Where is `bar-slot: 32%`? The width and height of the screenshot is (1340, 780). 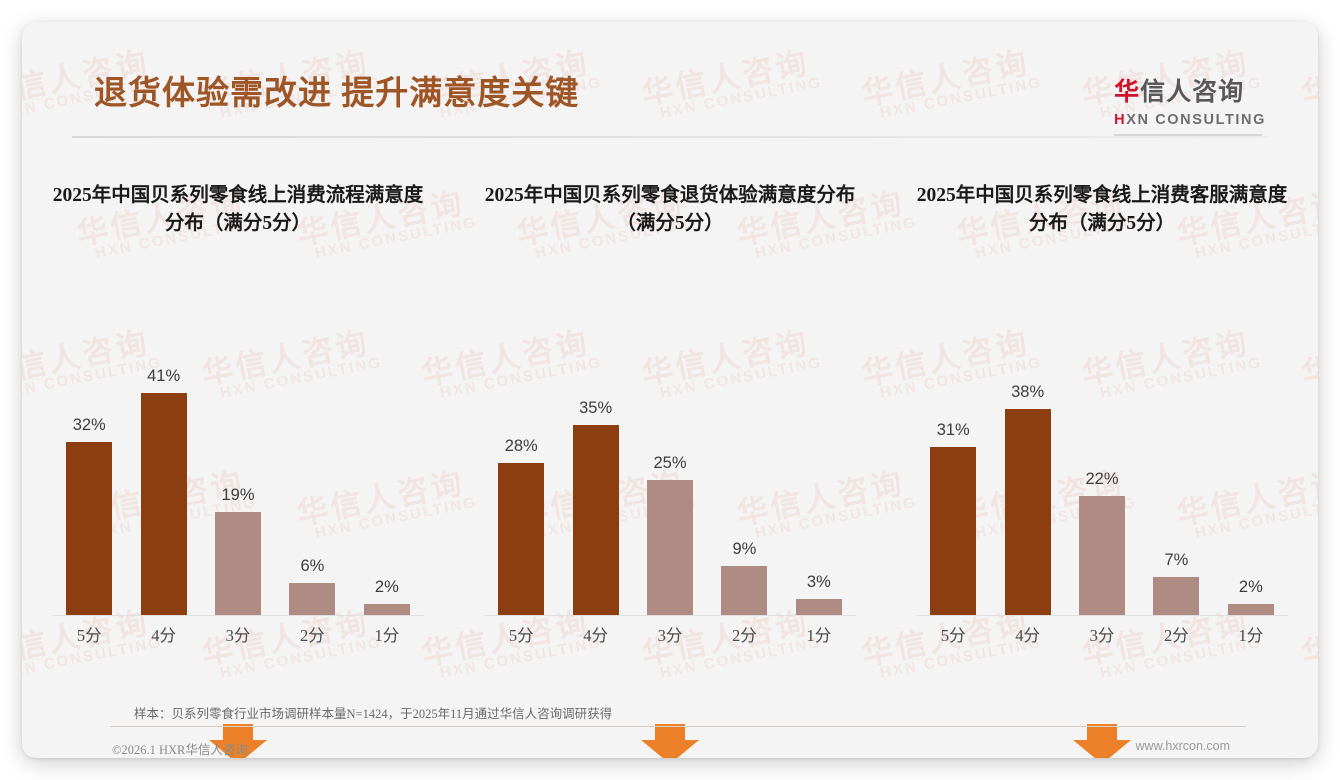
bar-slot: 32% is located at coordinates (89, 485).